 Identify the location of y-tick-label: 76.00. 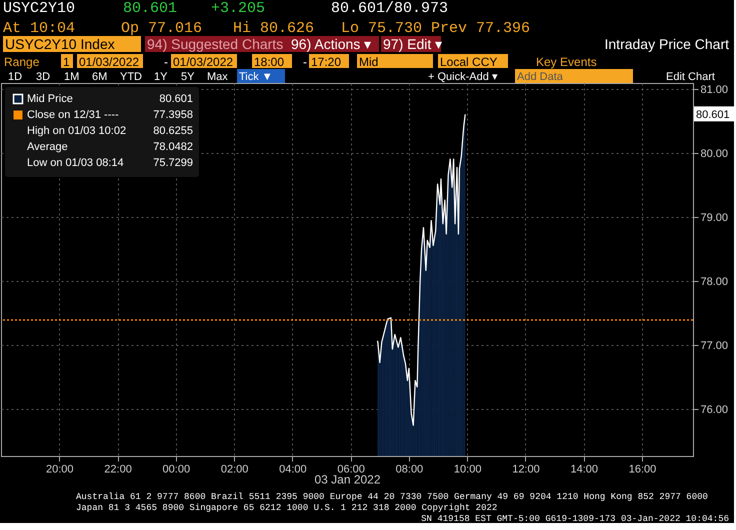
(714, 410).